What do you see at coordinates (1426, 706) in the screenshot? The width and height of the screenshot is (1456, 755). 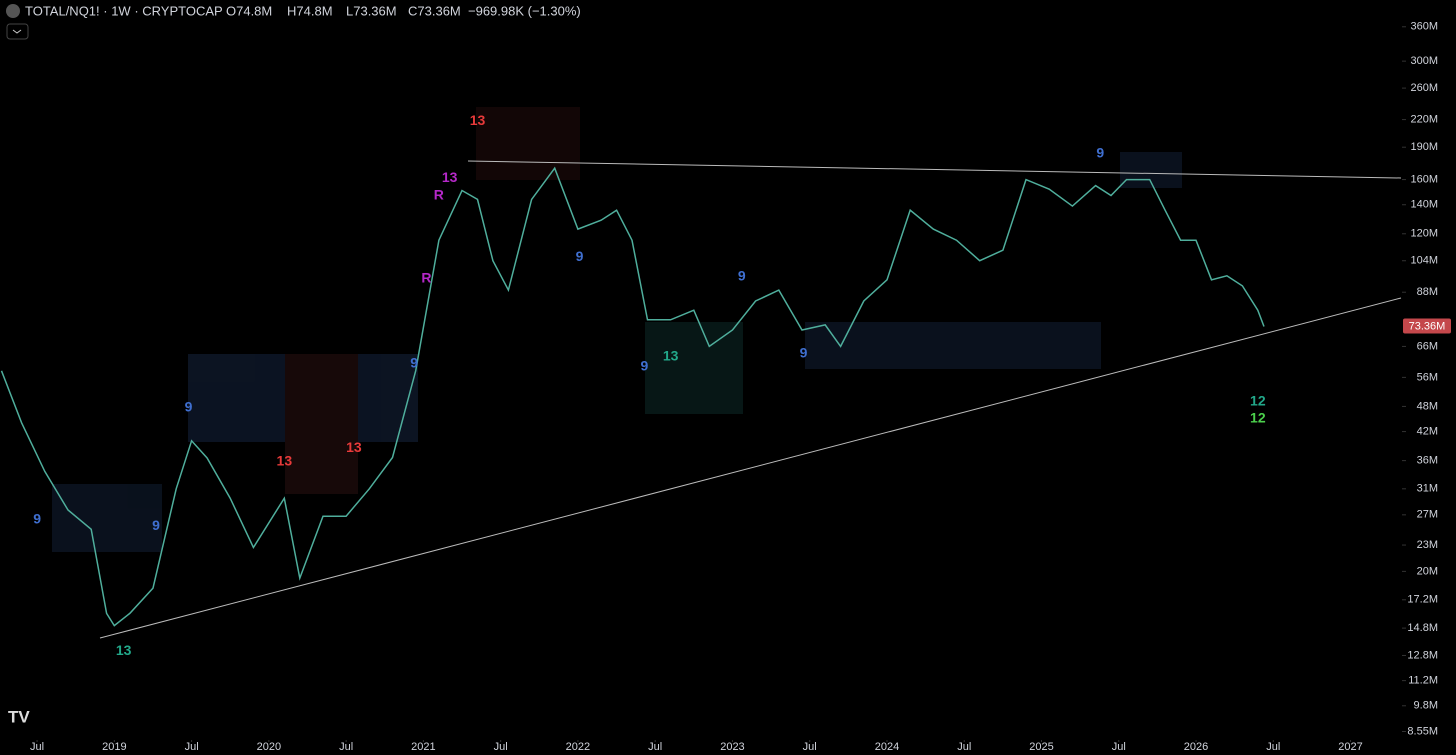 I see `y-tick-label: 9.8M` at bounding box center [1426, 706].